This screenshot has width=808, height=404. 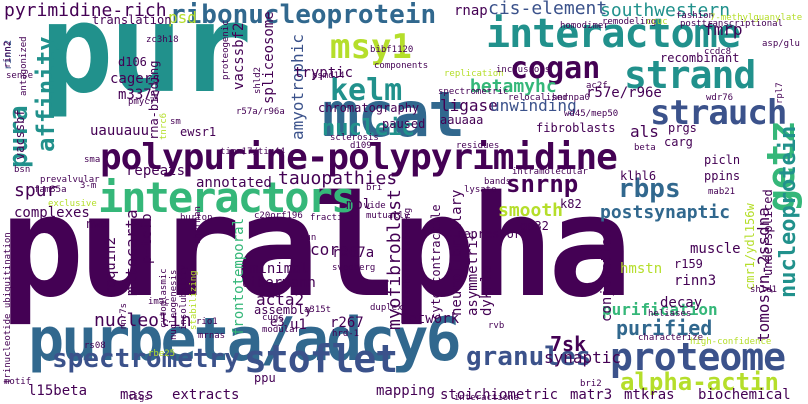 I want to click on word-southwestern: southwestern, so click(x=665, y=10).